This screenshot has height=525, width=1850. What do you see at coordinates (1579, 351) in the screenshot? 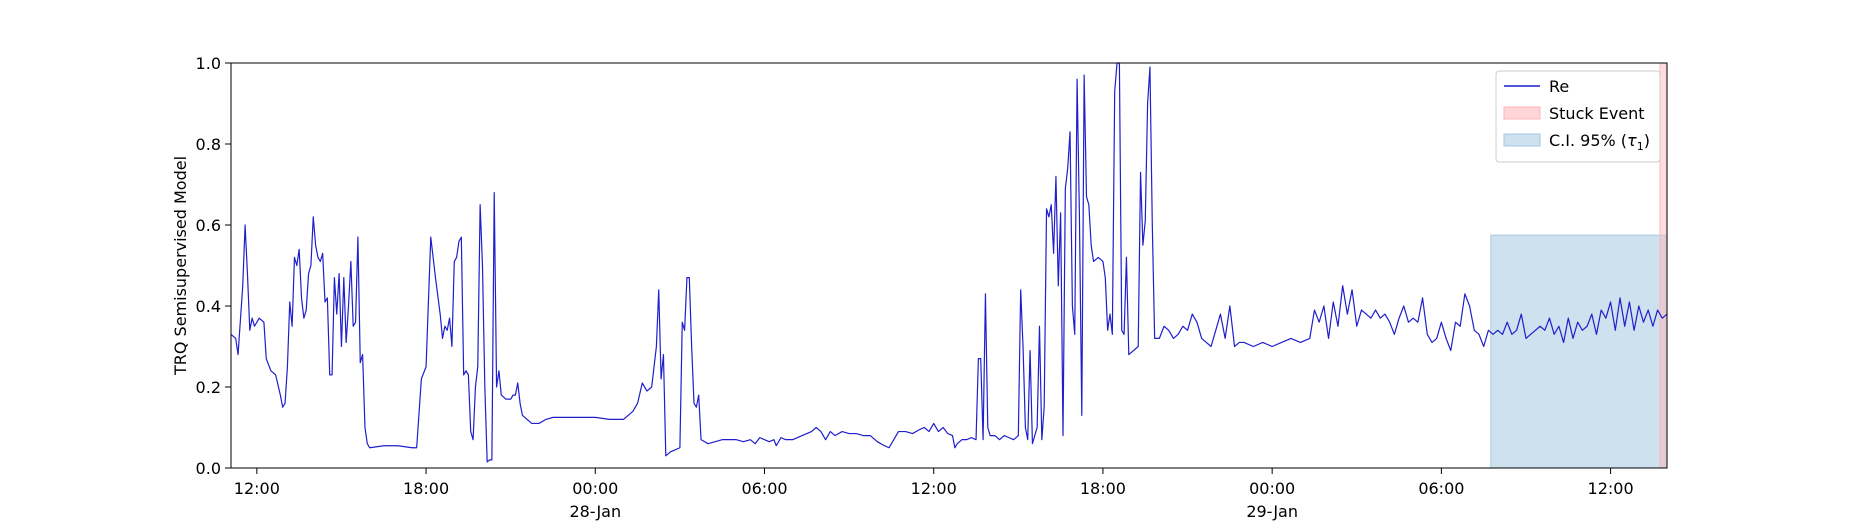
I see `ci-region` at bounding box center [1579, 351].